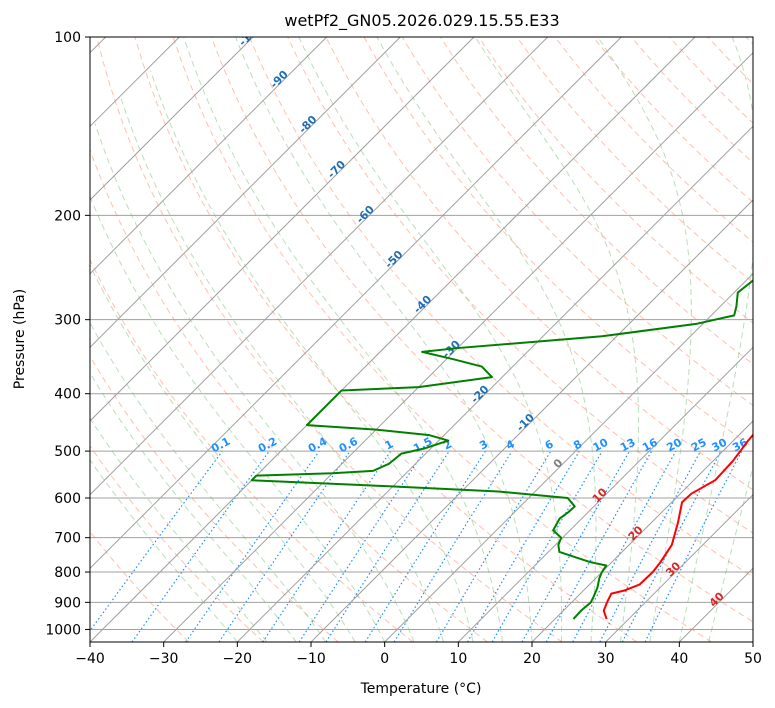 The height and width of the screenshot is (708, 775). I want to click on mixing-ratio-label: 1.5, so click(422, 445).